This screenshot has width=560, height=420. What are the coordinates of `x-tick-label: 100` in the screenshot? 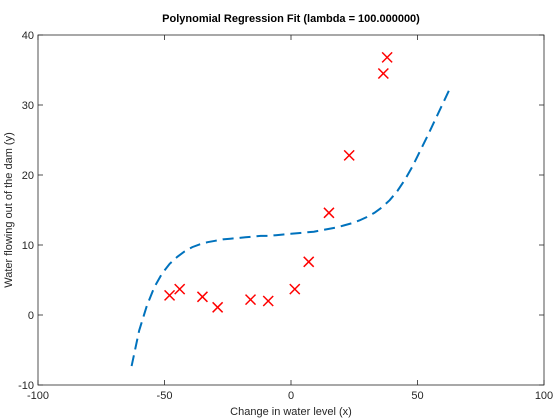 It's located at (544, 396).